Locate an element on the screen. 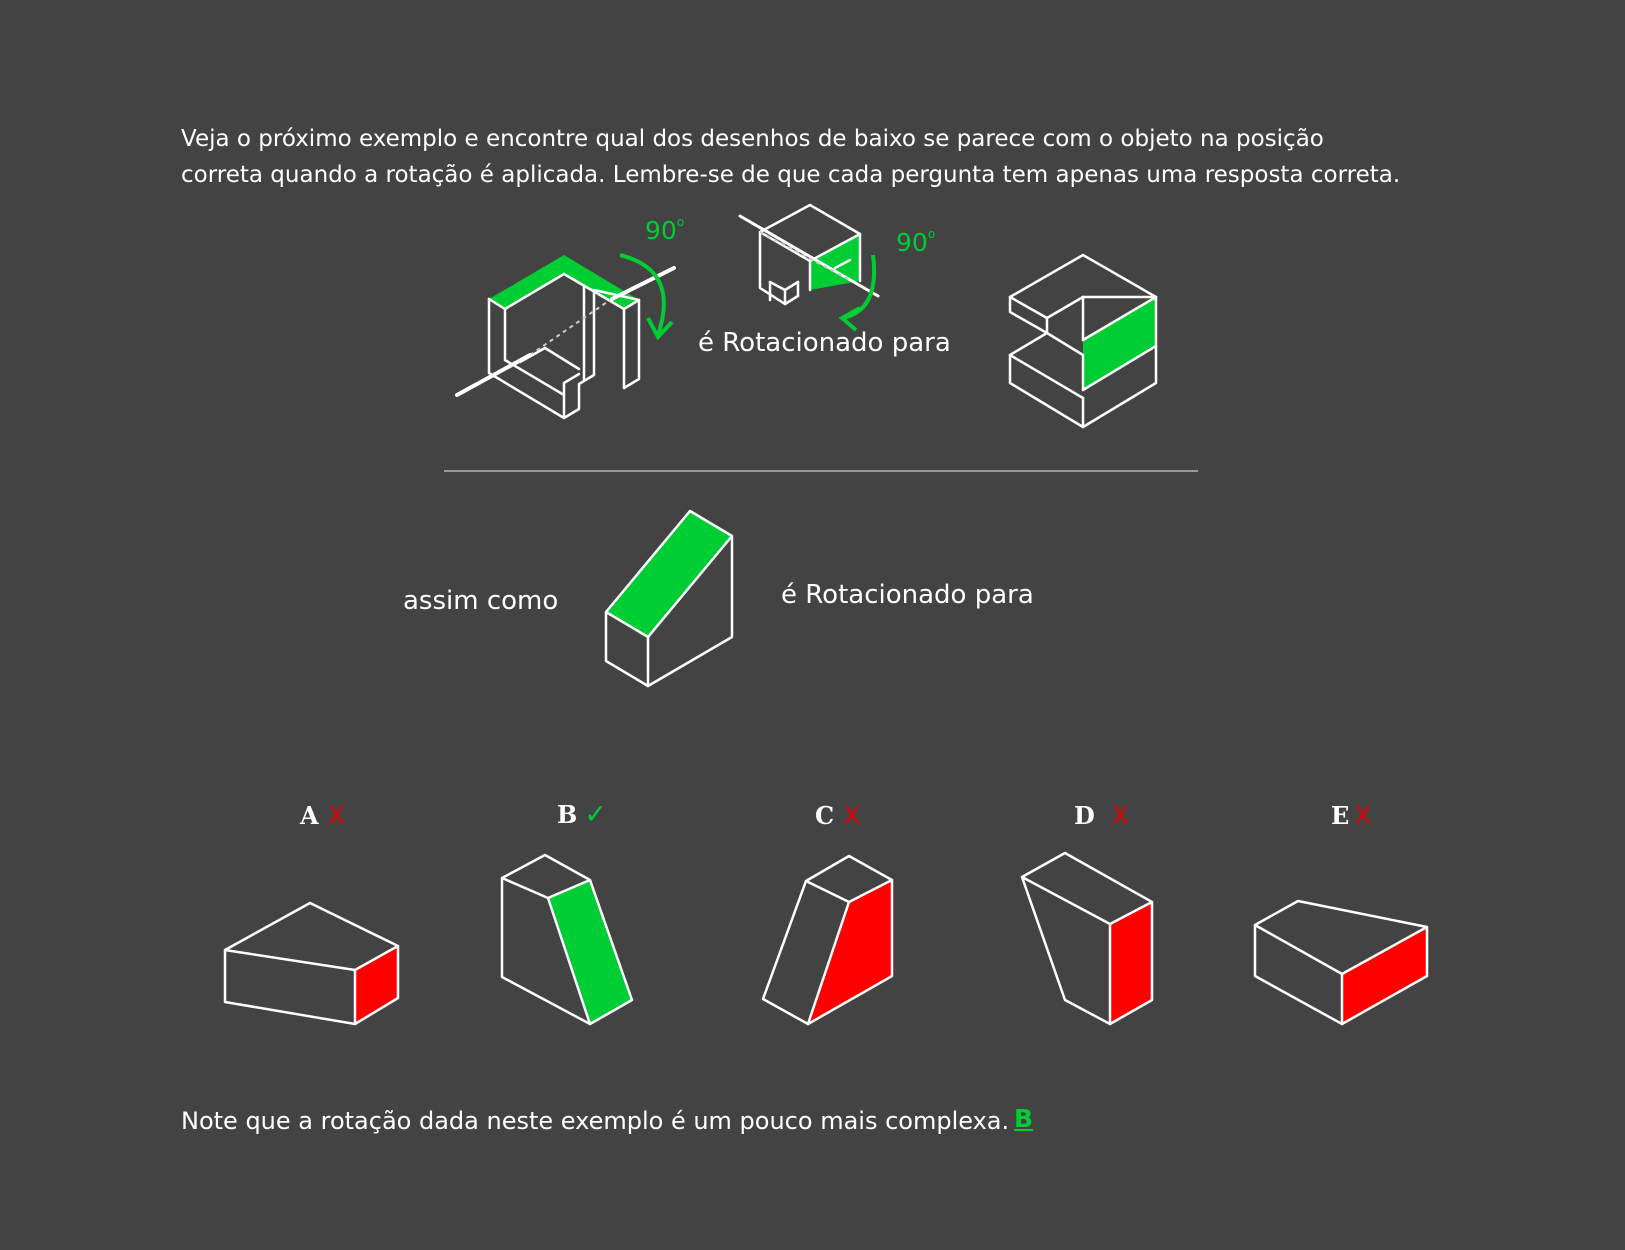  option-a-wrong-mark: X is located at coordinates (336, 815).